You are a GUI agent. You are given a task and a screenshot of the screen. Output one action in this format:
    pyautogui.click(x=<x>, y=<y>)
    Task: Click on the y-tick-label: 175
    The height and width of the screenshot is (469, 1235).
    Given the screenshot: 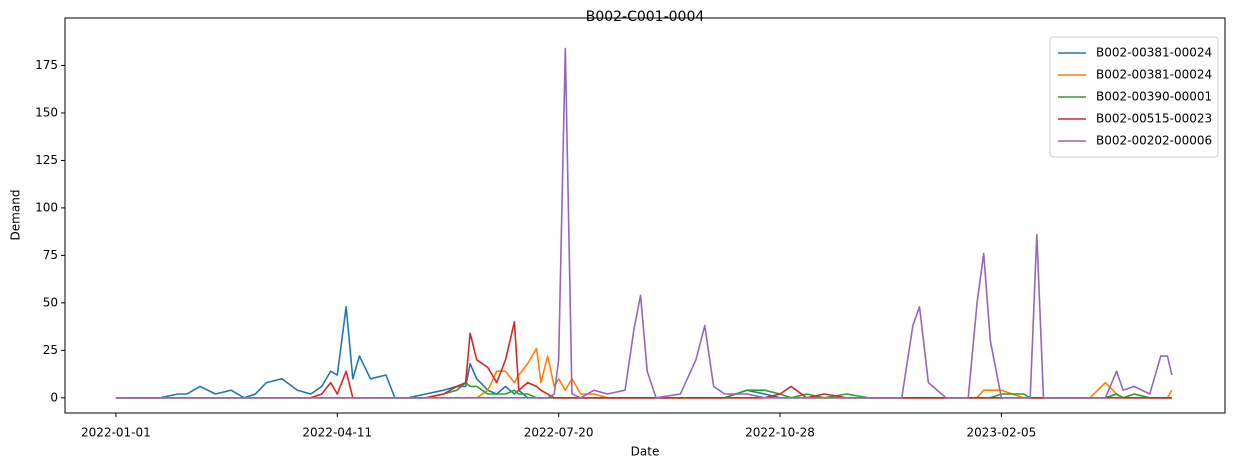 What is the action you would take?
    pyautogui.click(x=46, y=65)
    